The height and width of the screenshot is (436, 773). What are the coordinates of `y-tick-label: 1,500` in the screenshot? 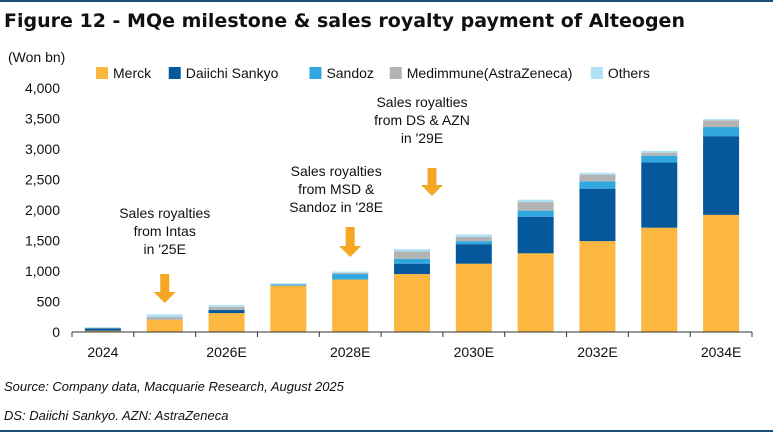 It's located at (42, 241).